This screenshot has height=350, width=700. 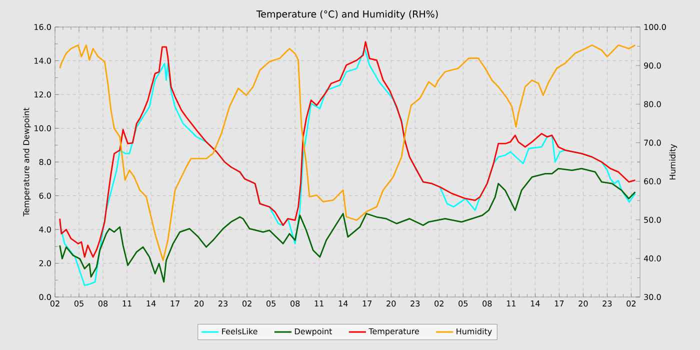 What do you see at coordinates (27, 162) in the screenshot?
I see `y-axis-title: Temperature and Dewpoint` at bounding box center [27, 162].